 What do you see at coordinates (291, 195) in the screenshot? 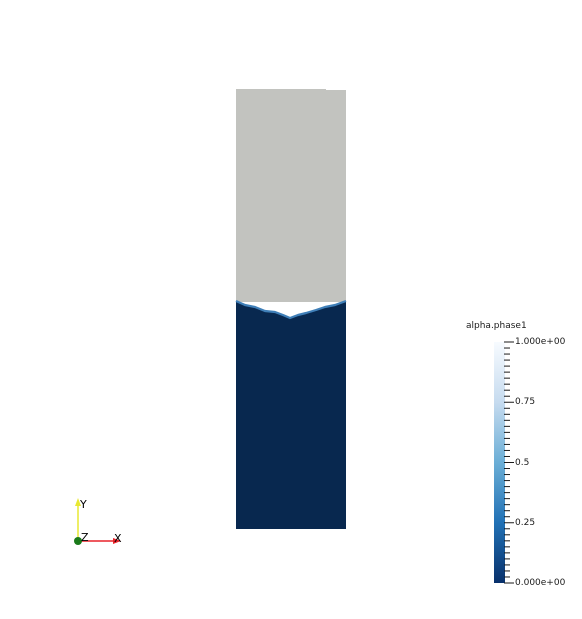
I see `gas-phase-region` at bounding box center [291, 195].